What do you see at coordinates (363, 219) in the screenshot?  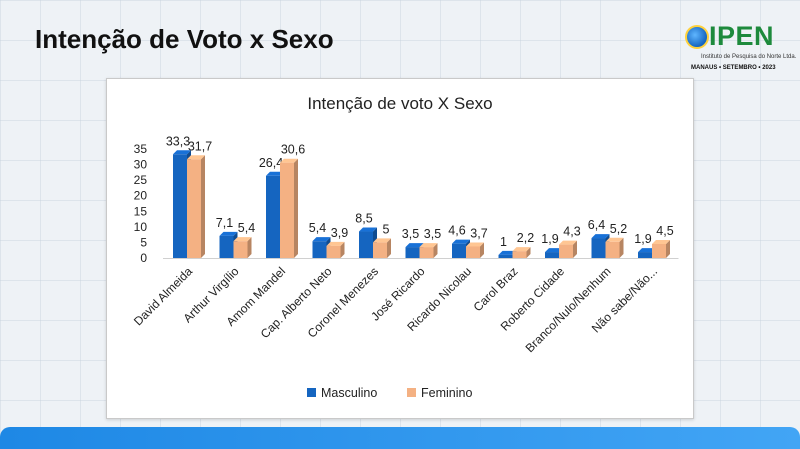 I see `data-label: 8,5` at bounding box center [363, 219].